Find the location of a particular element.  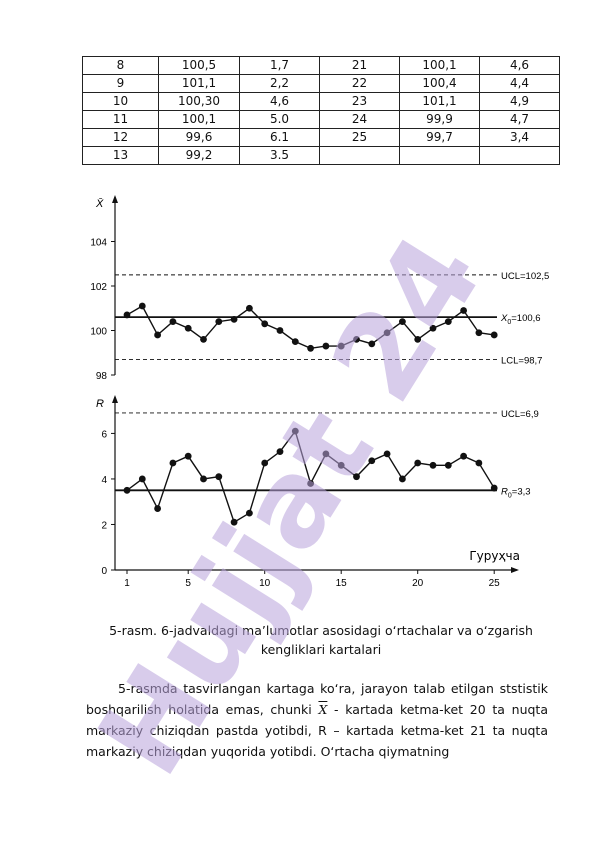

table-cell: 100,5 is located at coordinates (199, 65).